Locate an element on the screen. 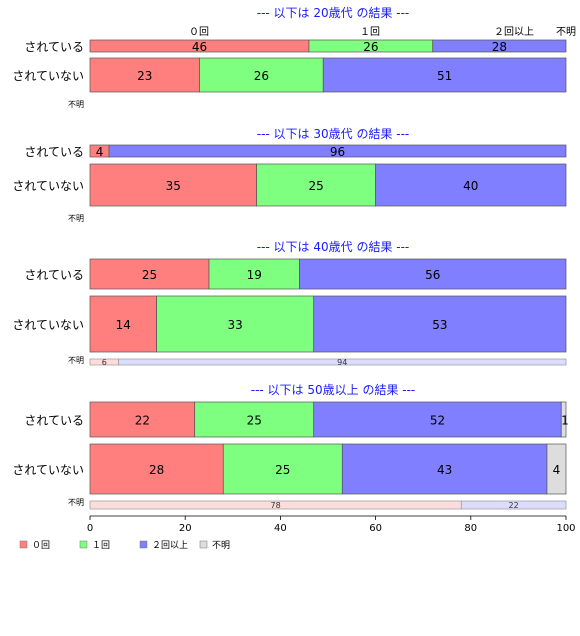  x-tick-label-3: 60 is located at coordinates (375, 528).